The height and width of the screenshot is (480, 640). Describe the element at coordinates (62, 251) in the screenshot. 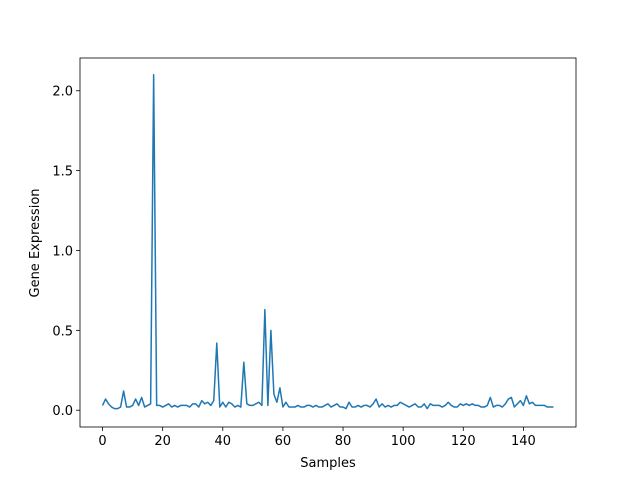

I see `y-tick-label: 1.0` at that location.